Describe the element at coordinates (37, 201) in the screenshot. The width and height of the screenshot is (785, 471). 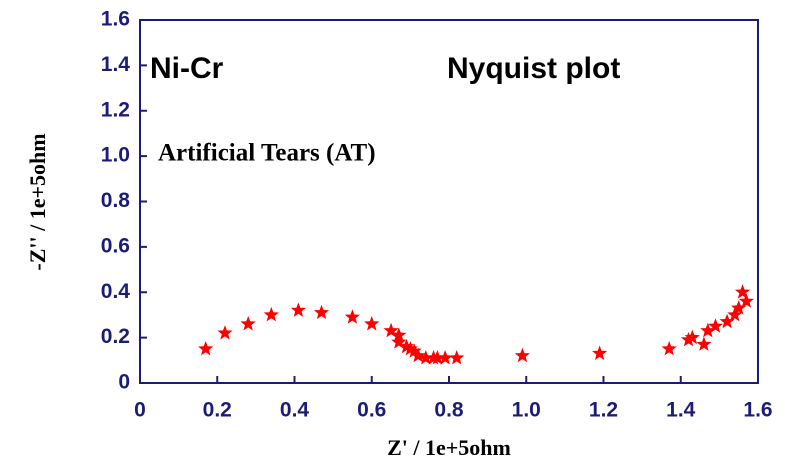
I see `y-axis-label: -Z'' / 1e+5ohm` at that location.